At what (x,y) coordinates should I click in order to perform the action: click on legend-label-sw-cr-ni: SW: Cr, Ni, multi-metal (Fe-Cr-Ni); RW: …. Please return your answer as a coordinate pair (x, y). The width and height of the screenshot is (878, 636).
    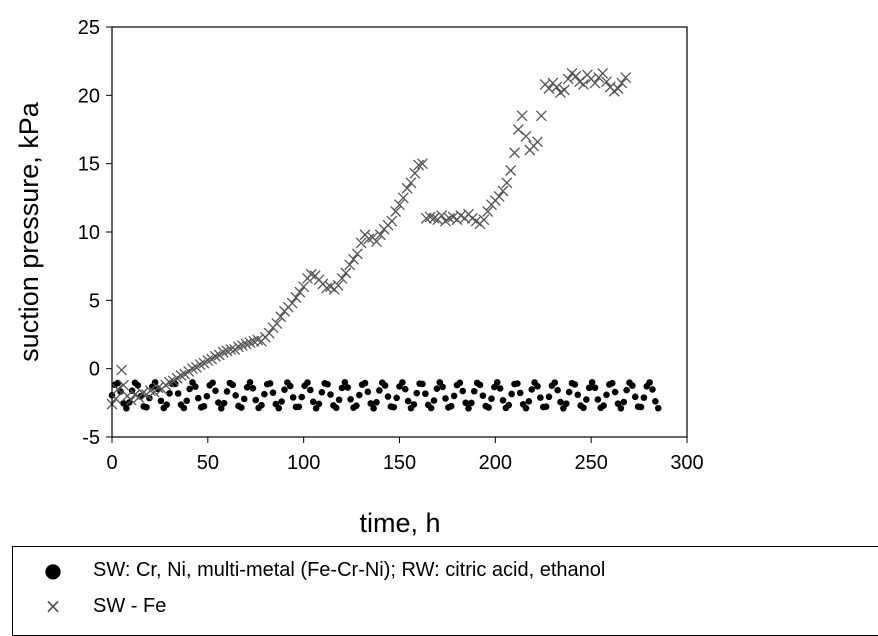
    Looking at the image, I should click on (349, 569).